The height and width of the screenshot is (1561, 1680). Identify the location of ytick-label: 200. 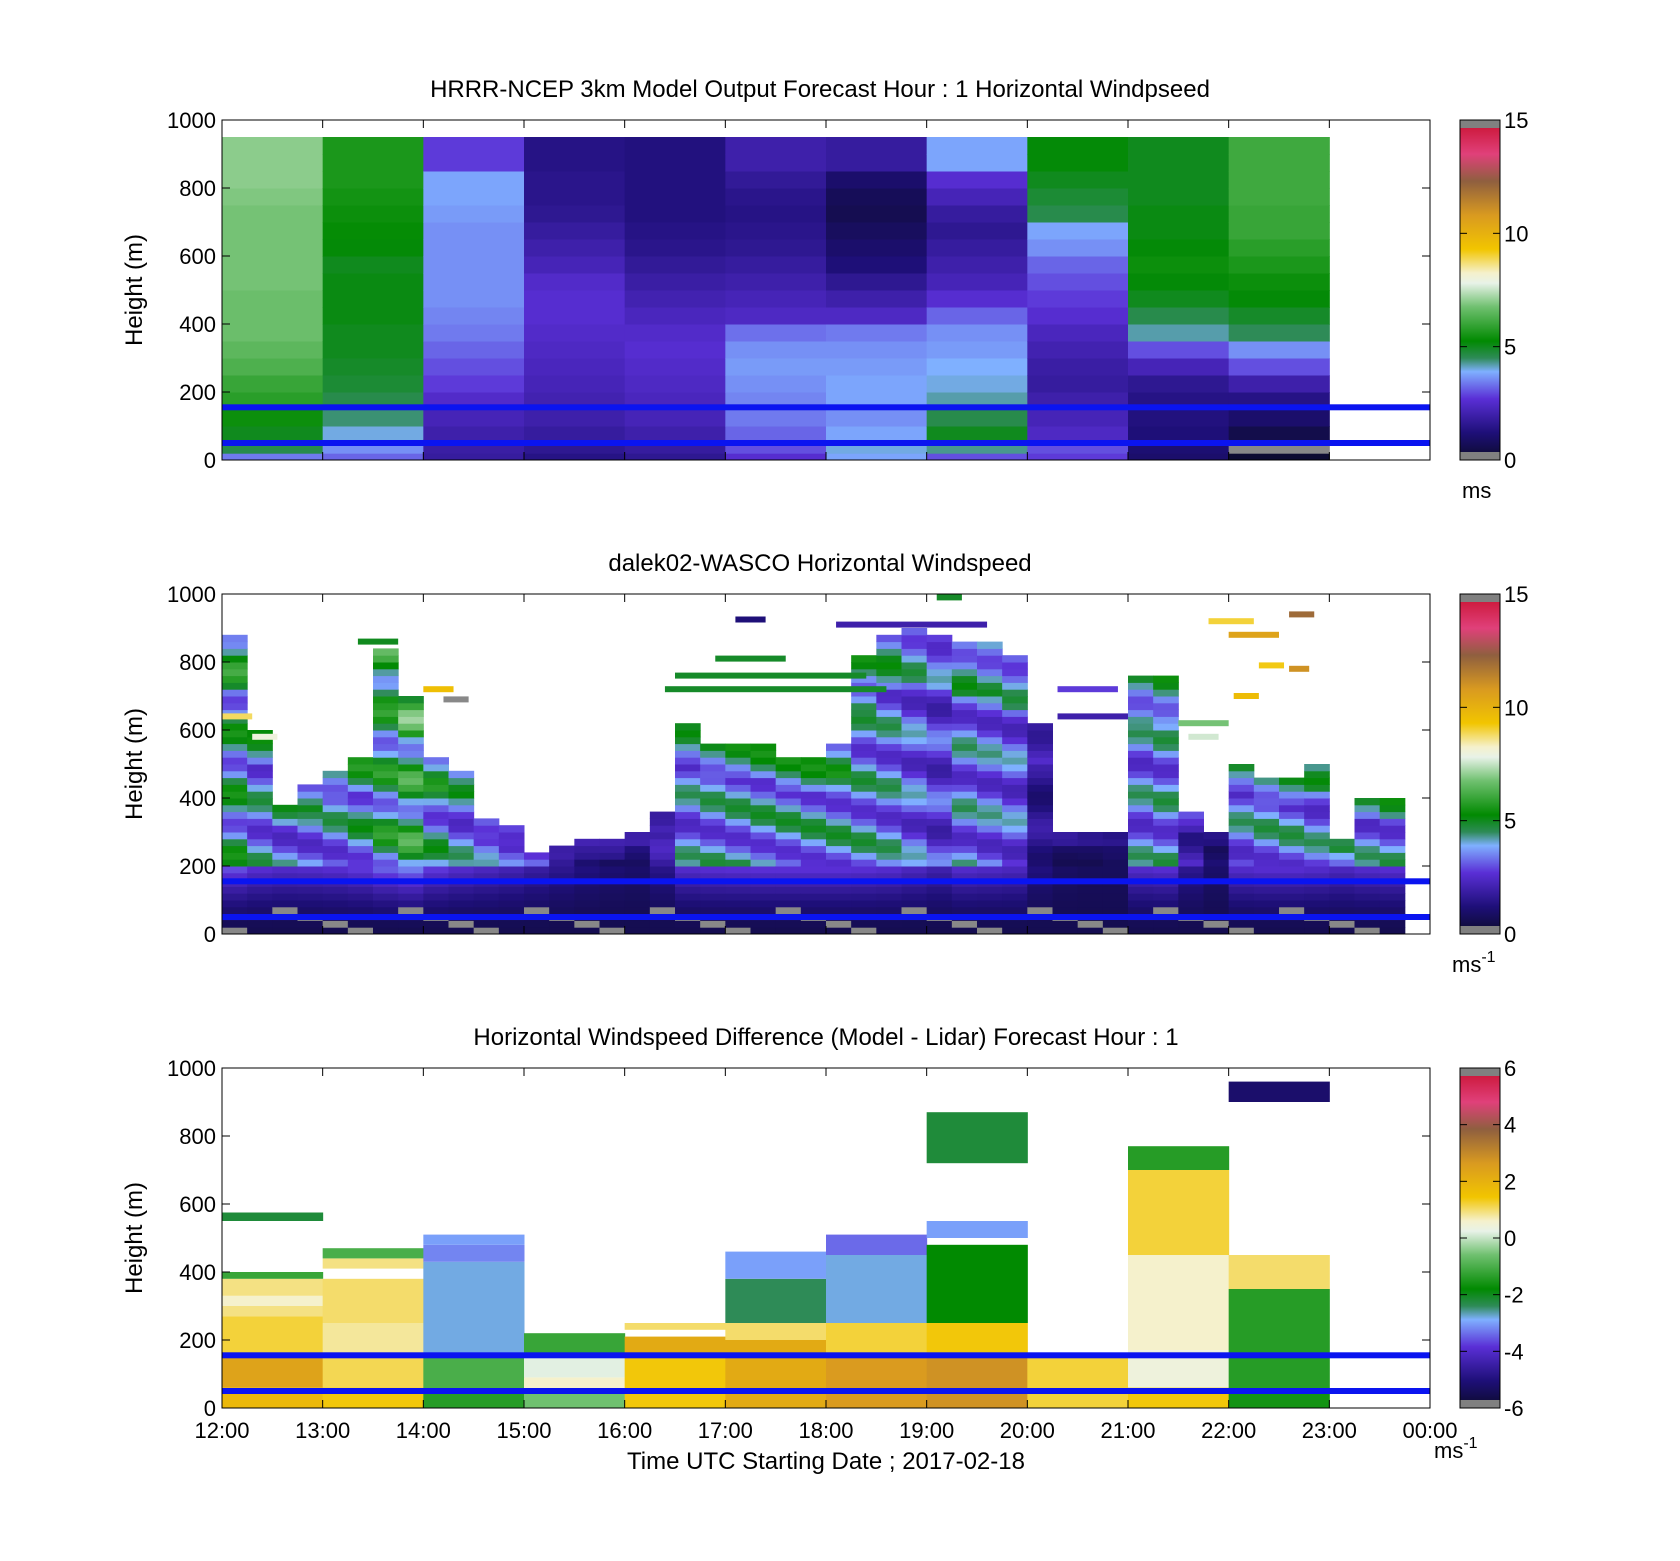
(197, 1340).